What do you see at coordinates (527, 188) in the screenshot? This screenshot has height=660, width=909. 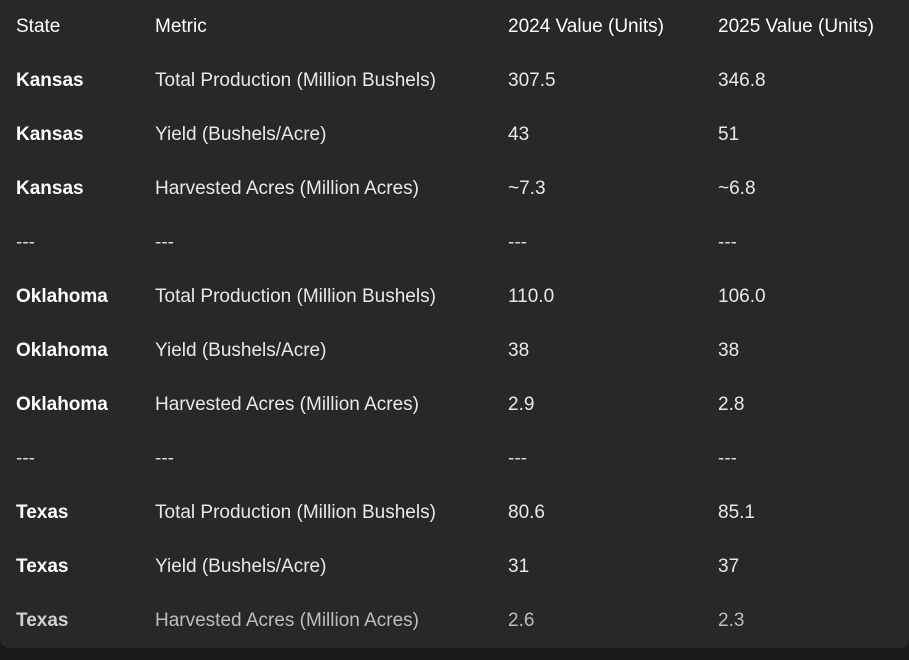 I see `value-2024-cell: ~7.3` at bounding box center [527, 188].